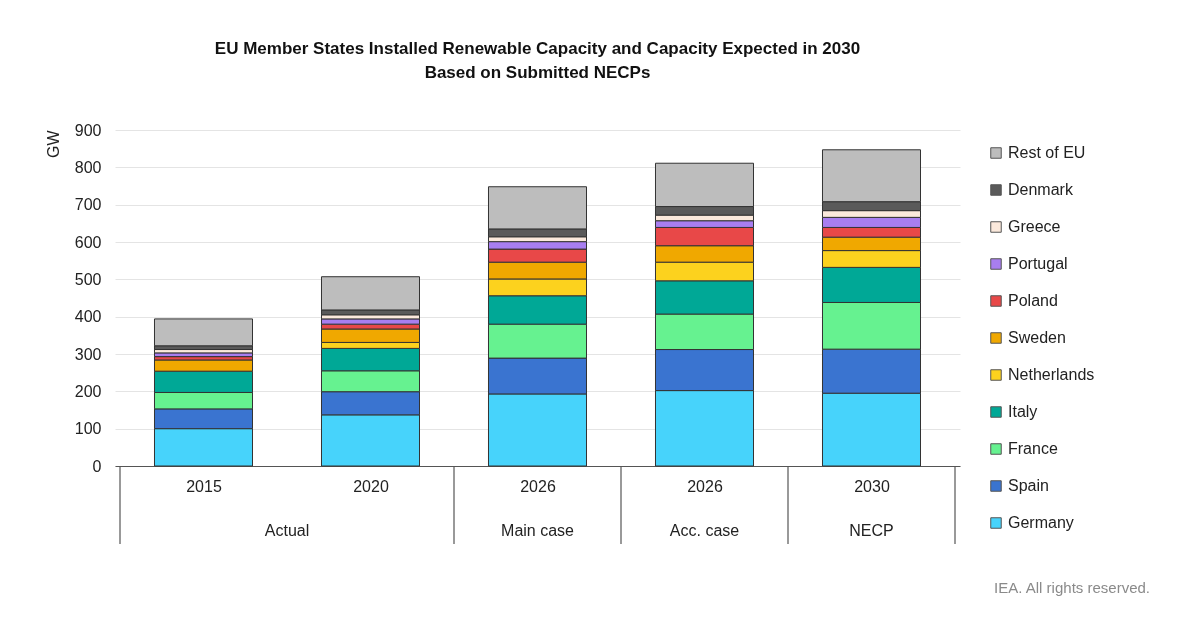  Describe the element at coordinates (1034, 226) in the screenshot. I see `legend-label: Greece` at that location.